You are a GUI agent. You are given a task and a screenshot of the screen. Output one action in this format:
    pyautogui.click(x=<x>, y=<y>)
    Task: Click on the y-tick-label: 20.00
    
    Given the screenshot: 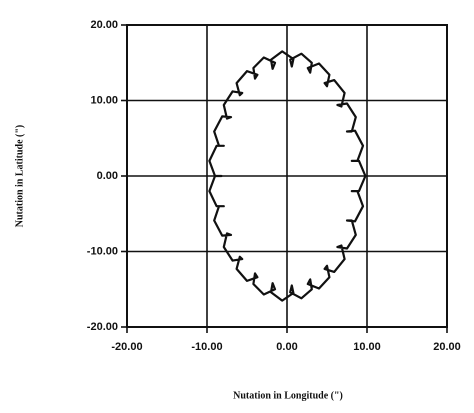 What is the action you would take?
    pyautogui.click(x=104, y=25)
    